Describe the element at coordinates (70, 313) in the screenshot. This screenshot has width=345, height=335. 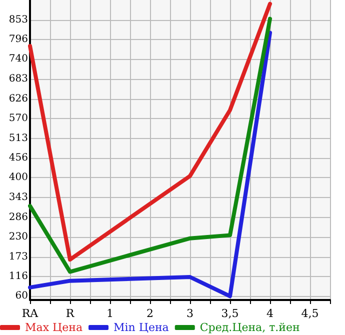
I see `x-tick-label: R` at that location.